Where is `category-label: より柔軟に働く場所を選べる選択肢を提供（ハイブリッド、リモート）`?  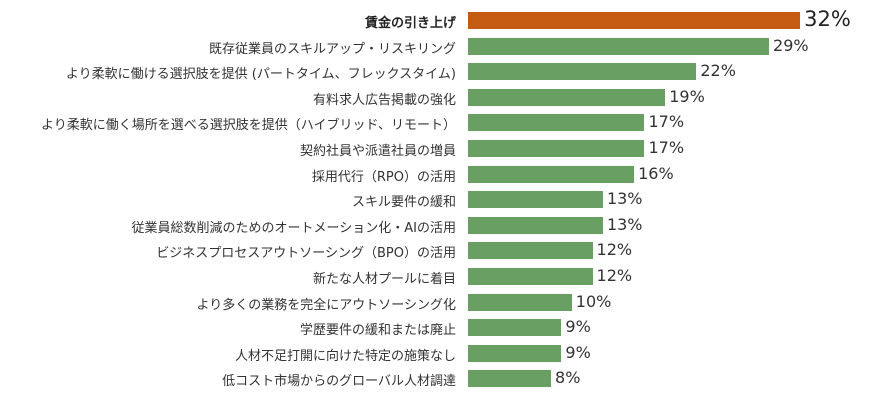 category-label: より柔軟に働く場所を選べる選択肢を提供（ハイブリッド、リモート） is located at coordinates (248, 126).